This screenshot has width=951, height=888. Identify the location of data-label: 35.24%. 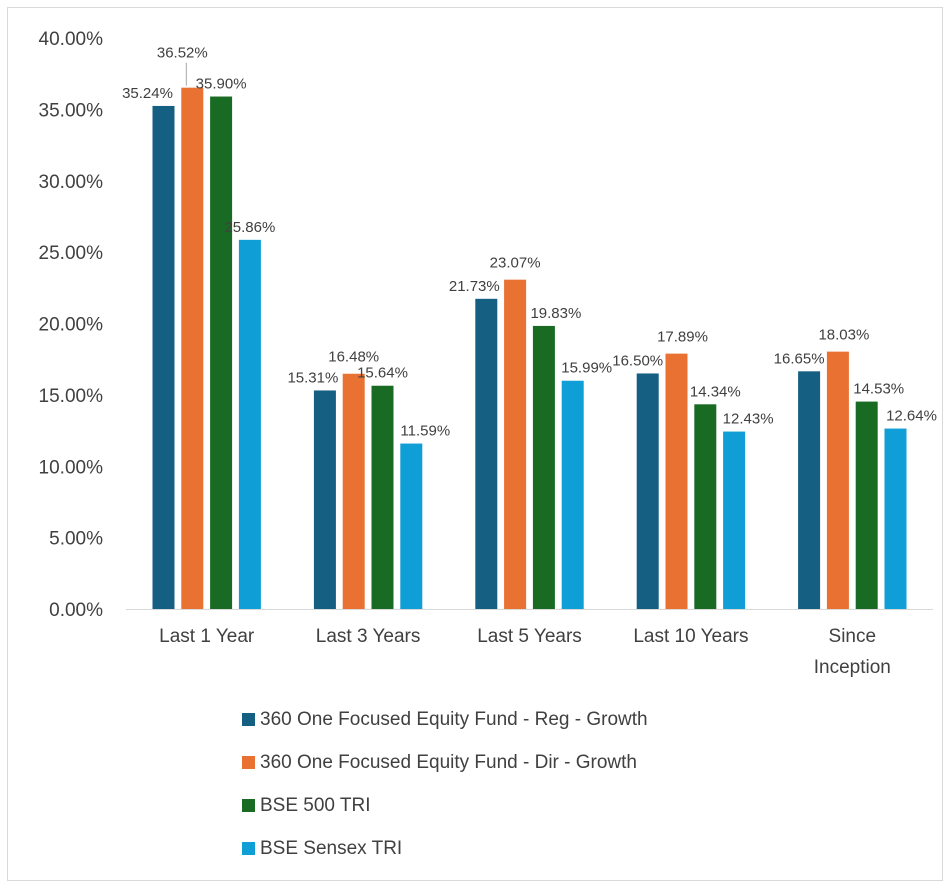
(147, 93).